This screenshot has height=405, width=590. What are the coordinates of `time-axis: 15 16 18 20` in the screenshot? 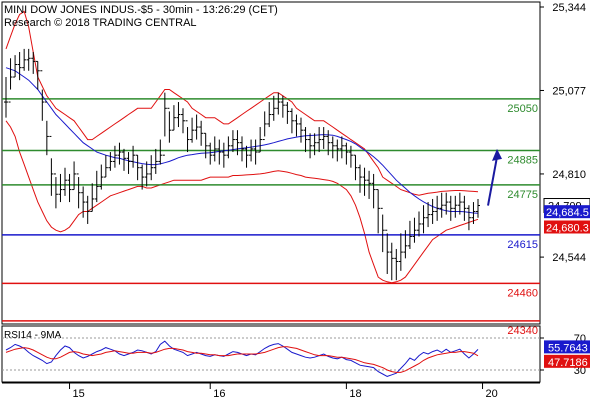 It's located at (283, 391).